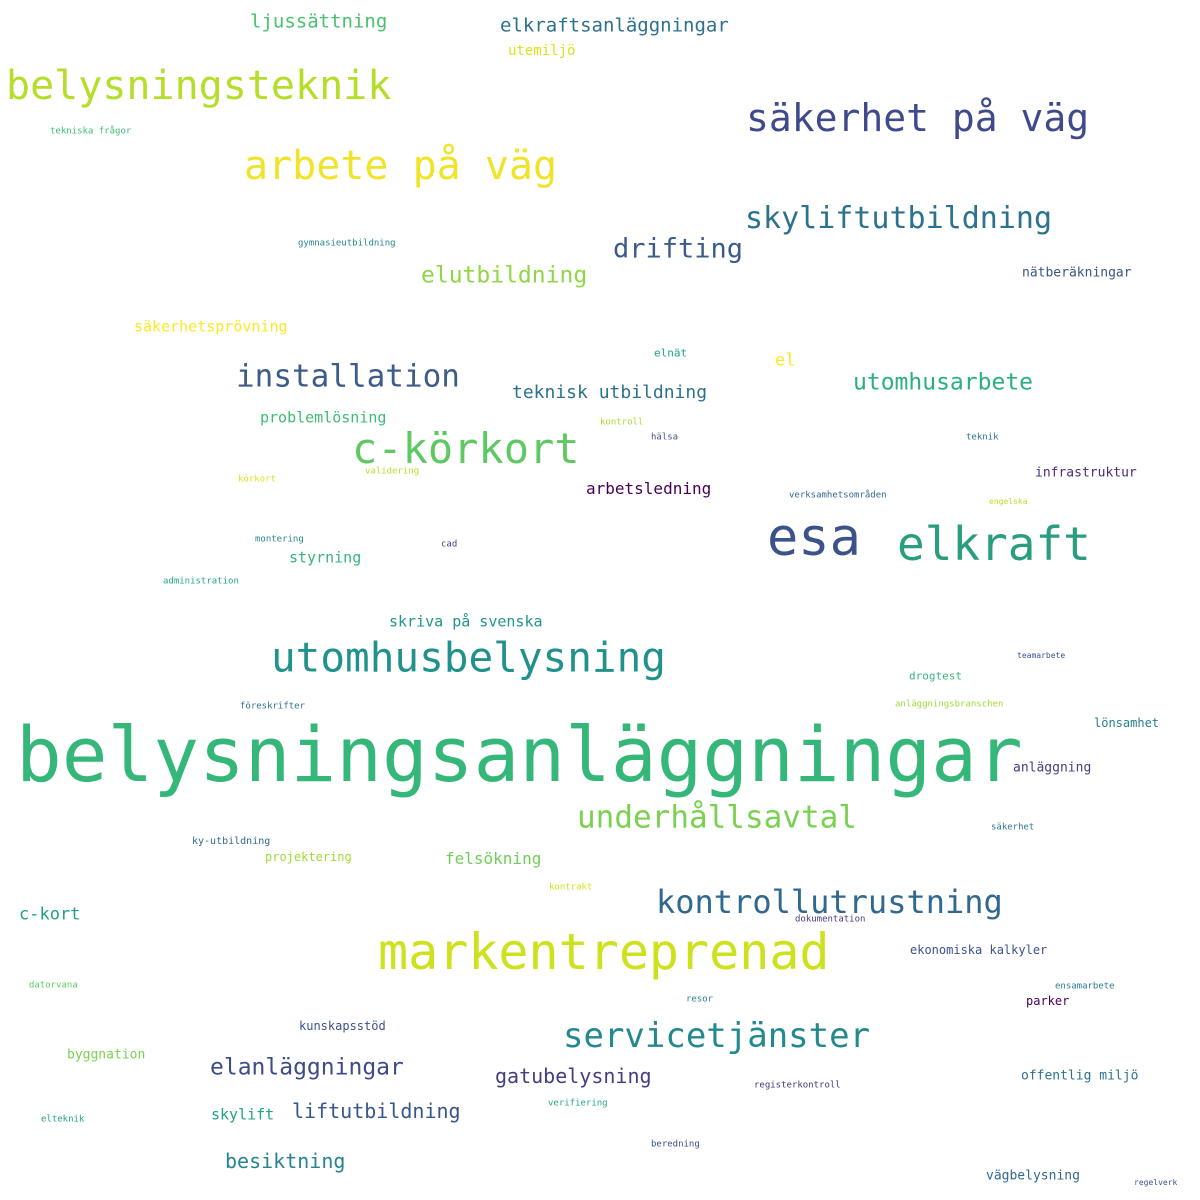 The width and height of the screenshot is (1200, 1200). Describe the element at coordinates (604, 952) in the screenshot. I see `word-cloud-word: markentreprenad` at that location.